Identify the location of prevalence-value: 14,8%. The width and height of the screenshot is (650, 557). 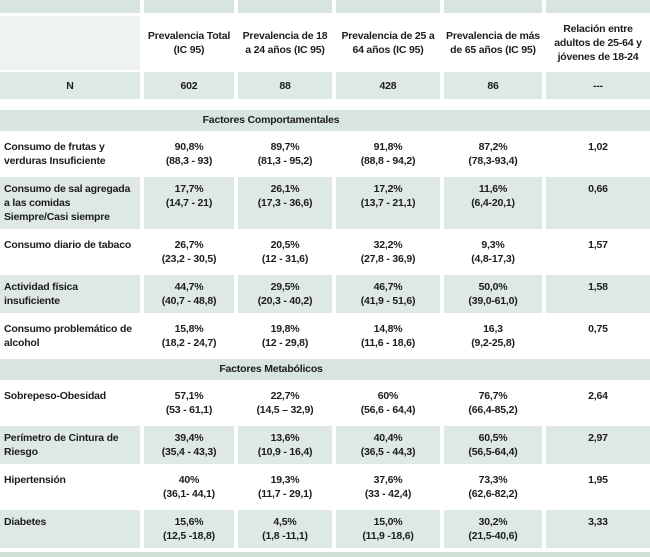
(388, 329).